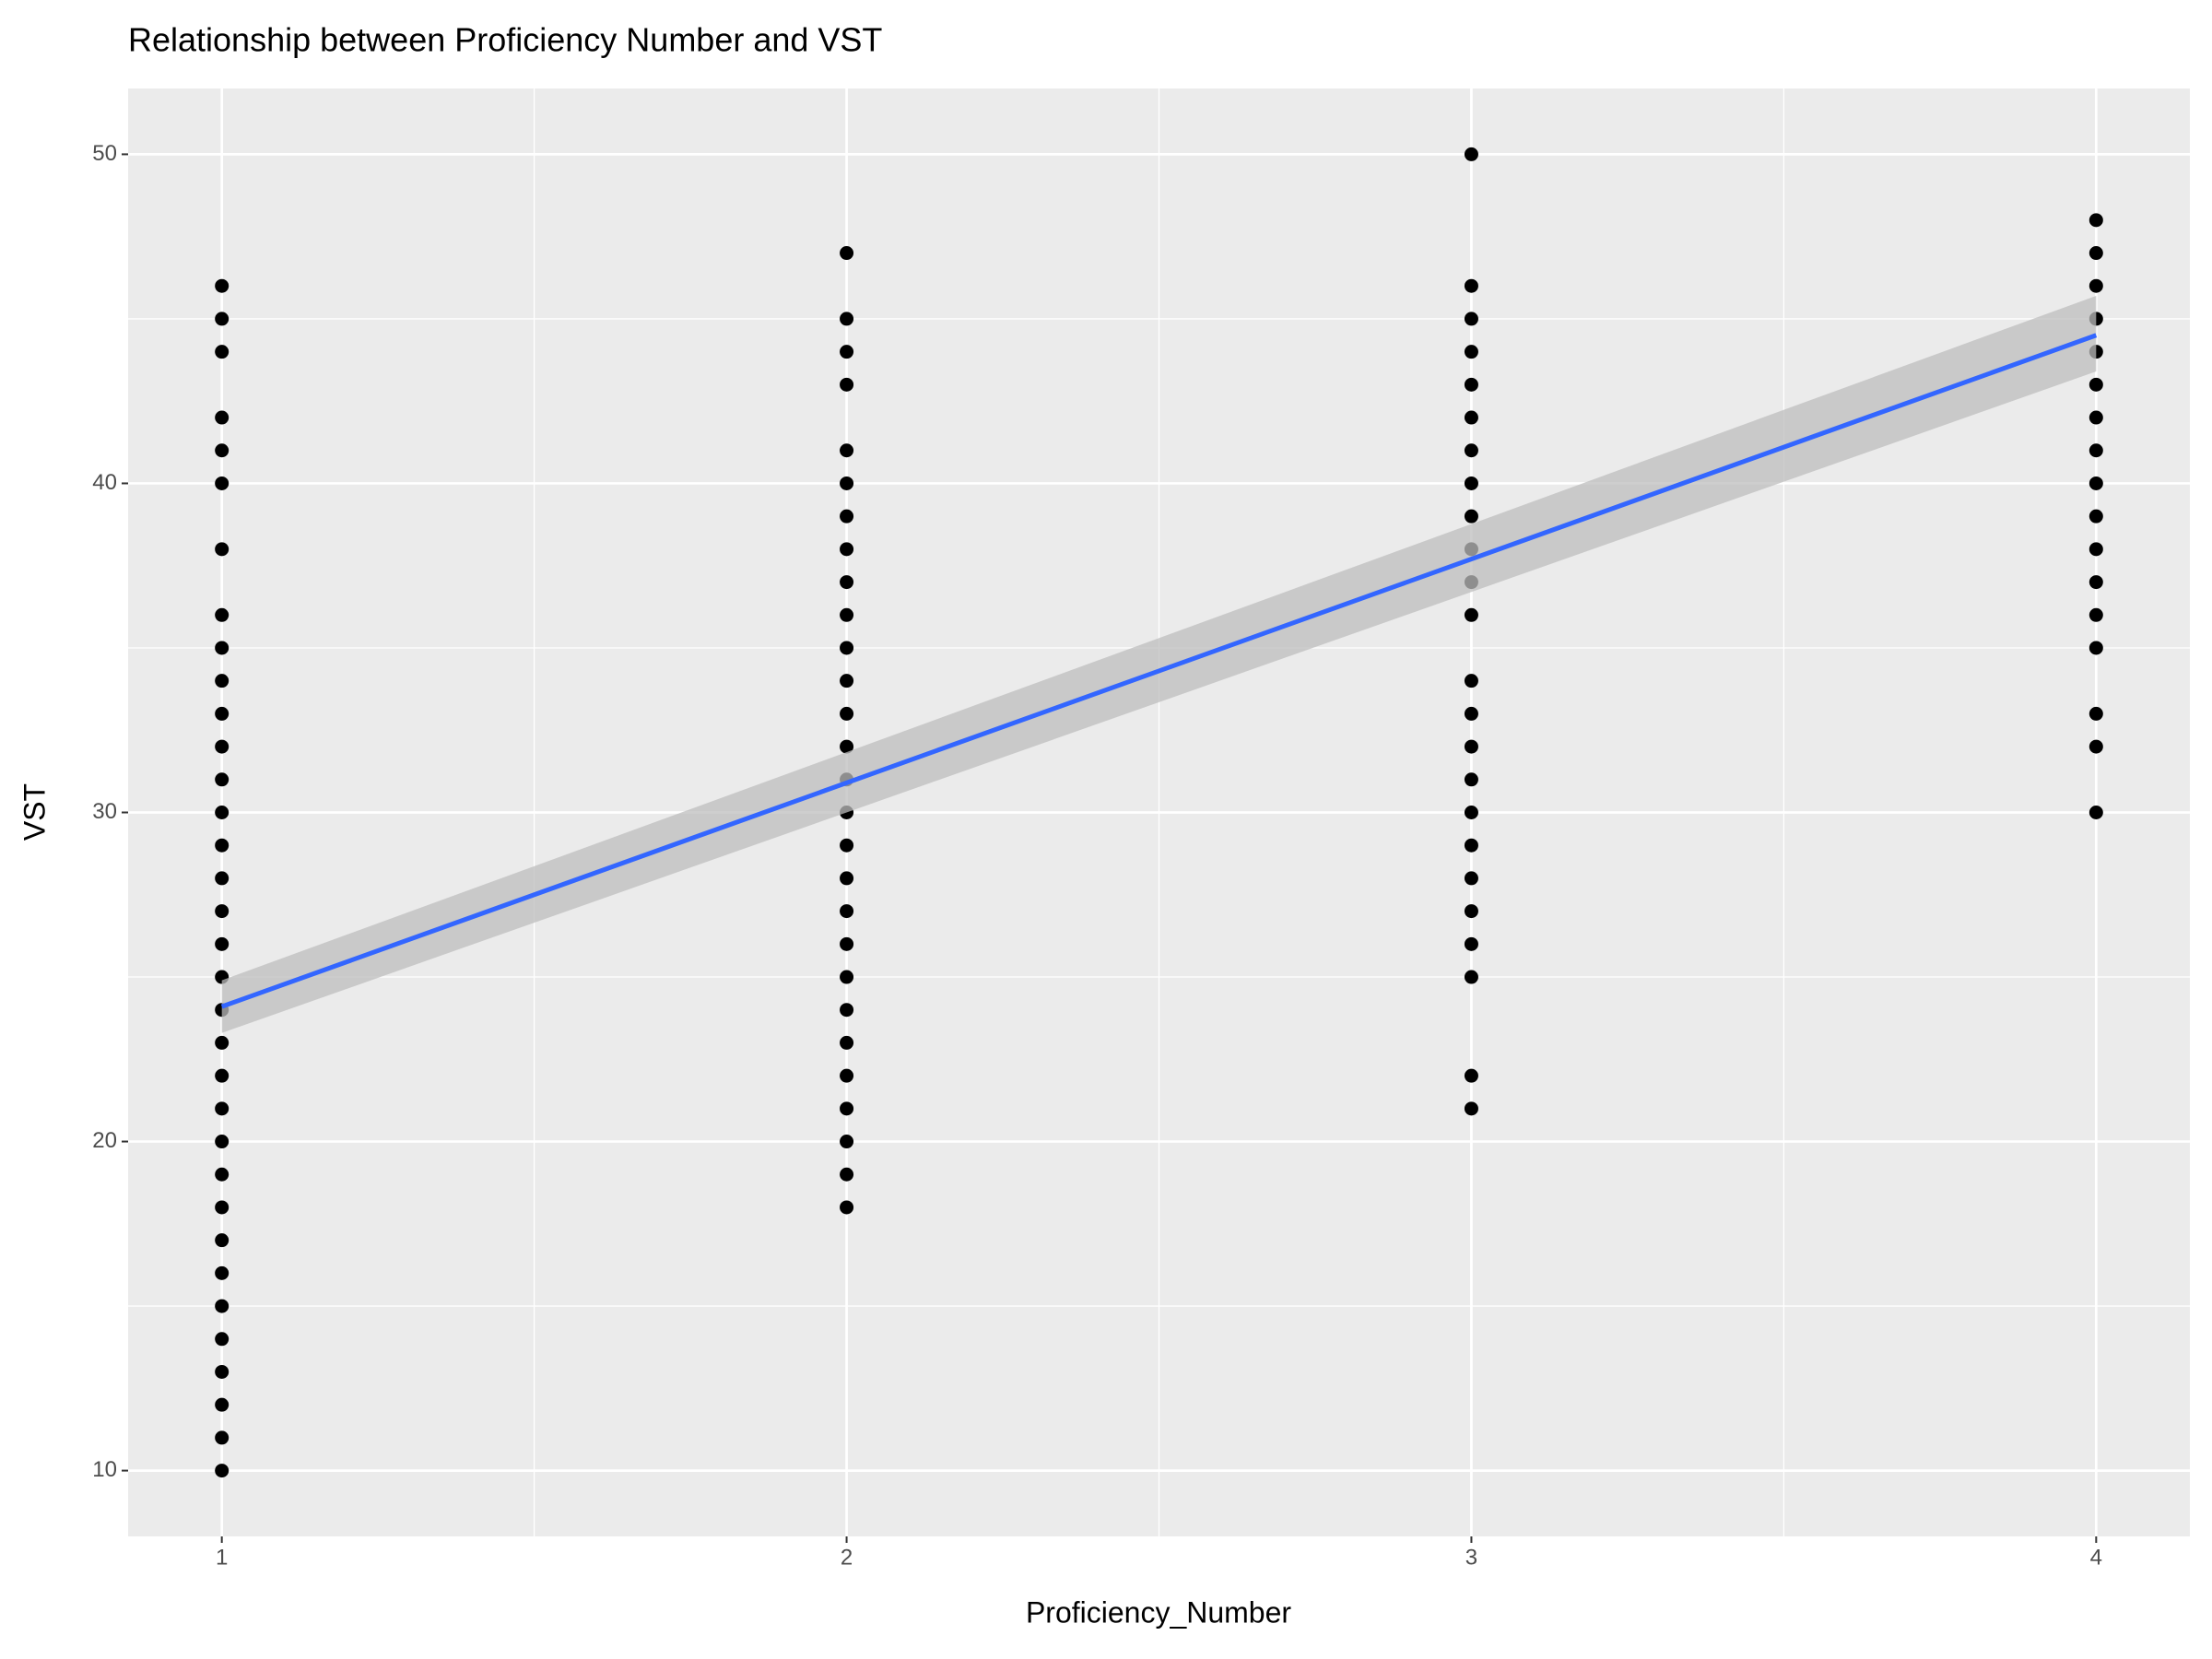  Describe the element at coordinates (104, 1469) in the screenshot. I see `y-tick-label: 10` at that location.